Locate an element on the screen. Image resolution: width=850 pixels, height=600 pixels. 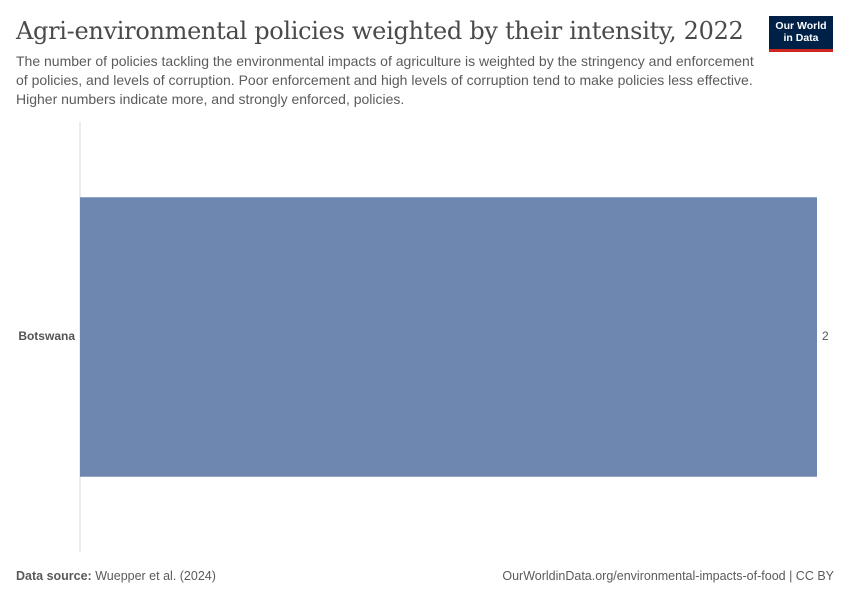
owid-logo: Our World in Data is located at coordinates (801, 34).